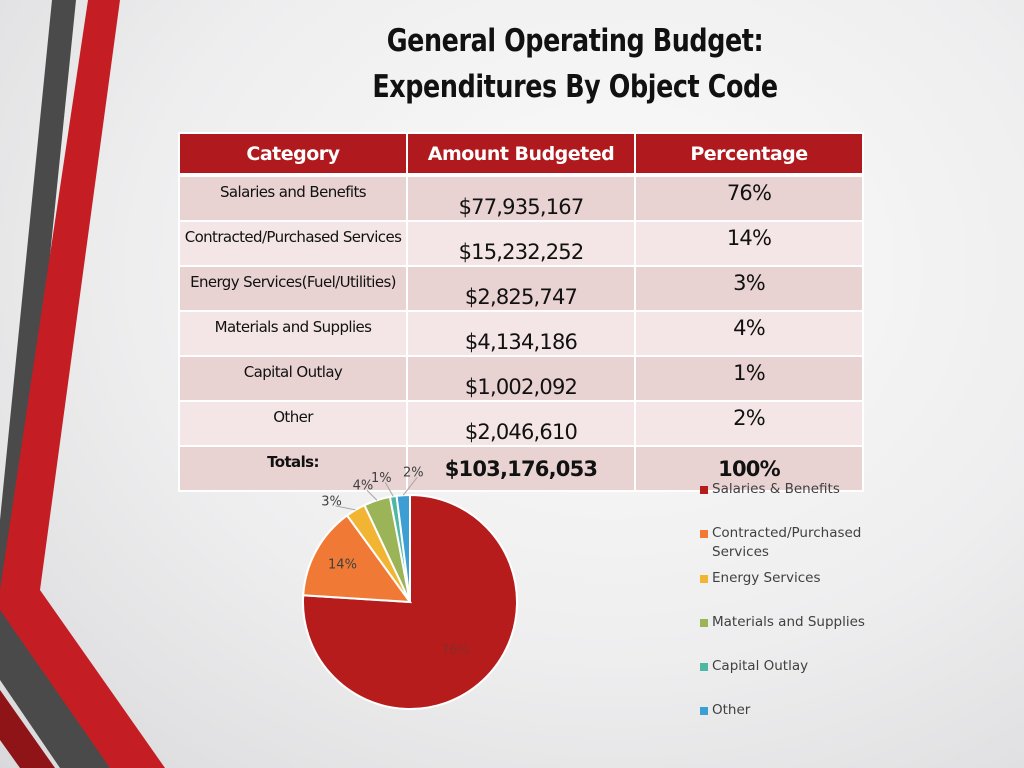  I want to click on totals-amount: $103,176,053, so click(521, 468).